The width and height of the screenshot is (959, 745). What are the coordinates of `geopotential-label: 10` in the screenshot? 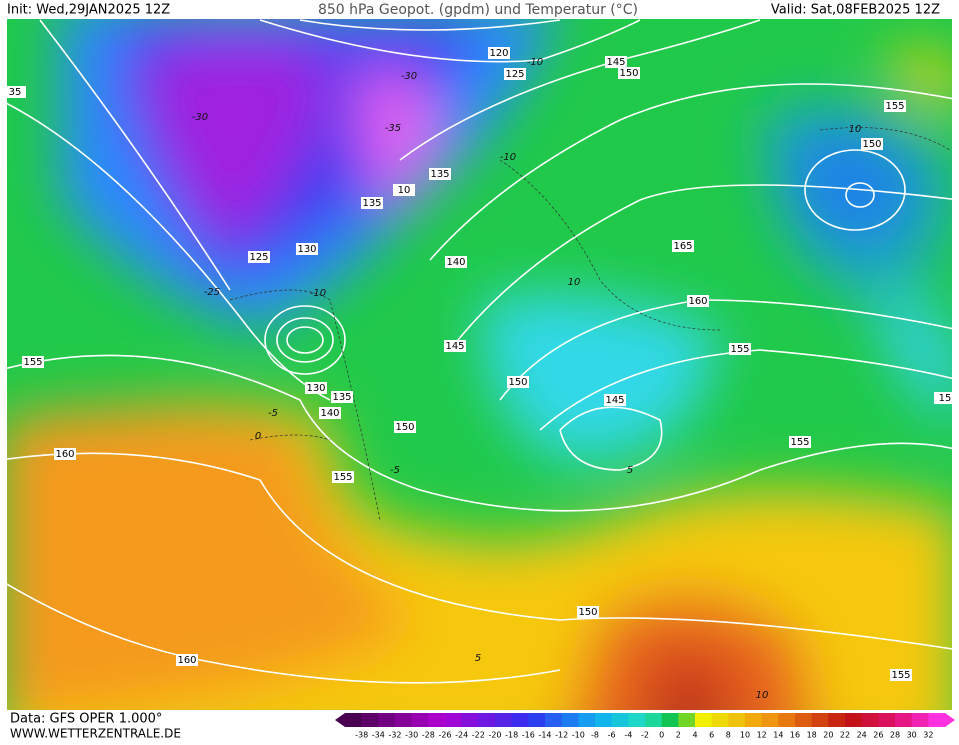 It's located at (404, 190).